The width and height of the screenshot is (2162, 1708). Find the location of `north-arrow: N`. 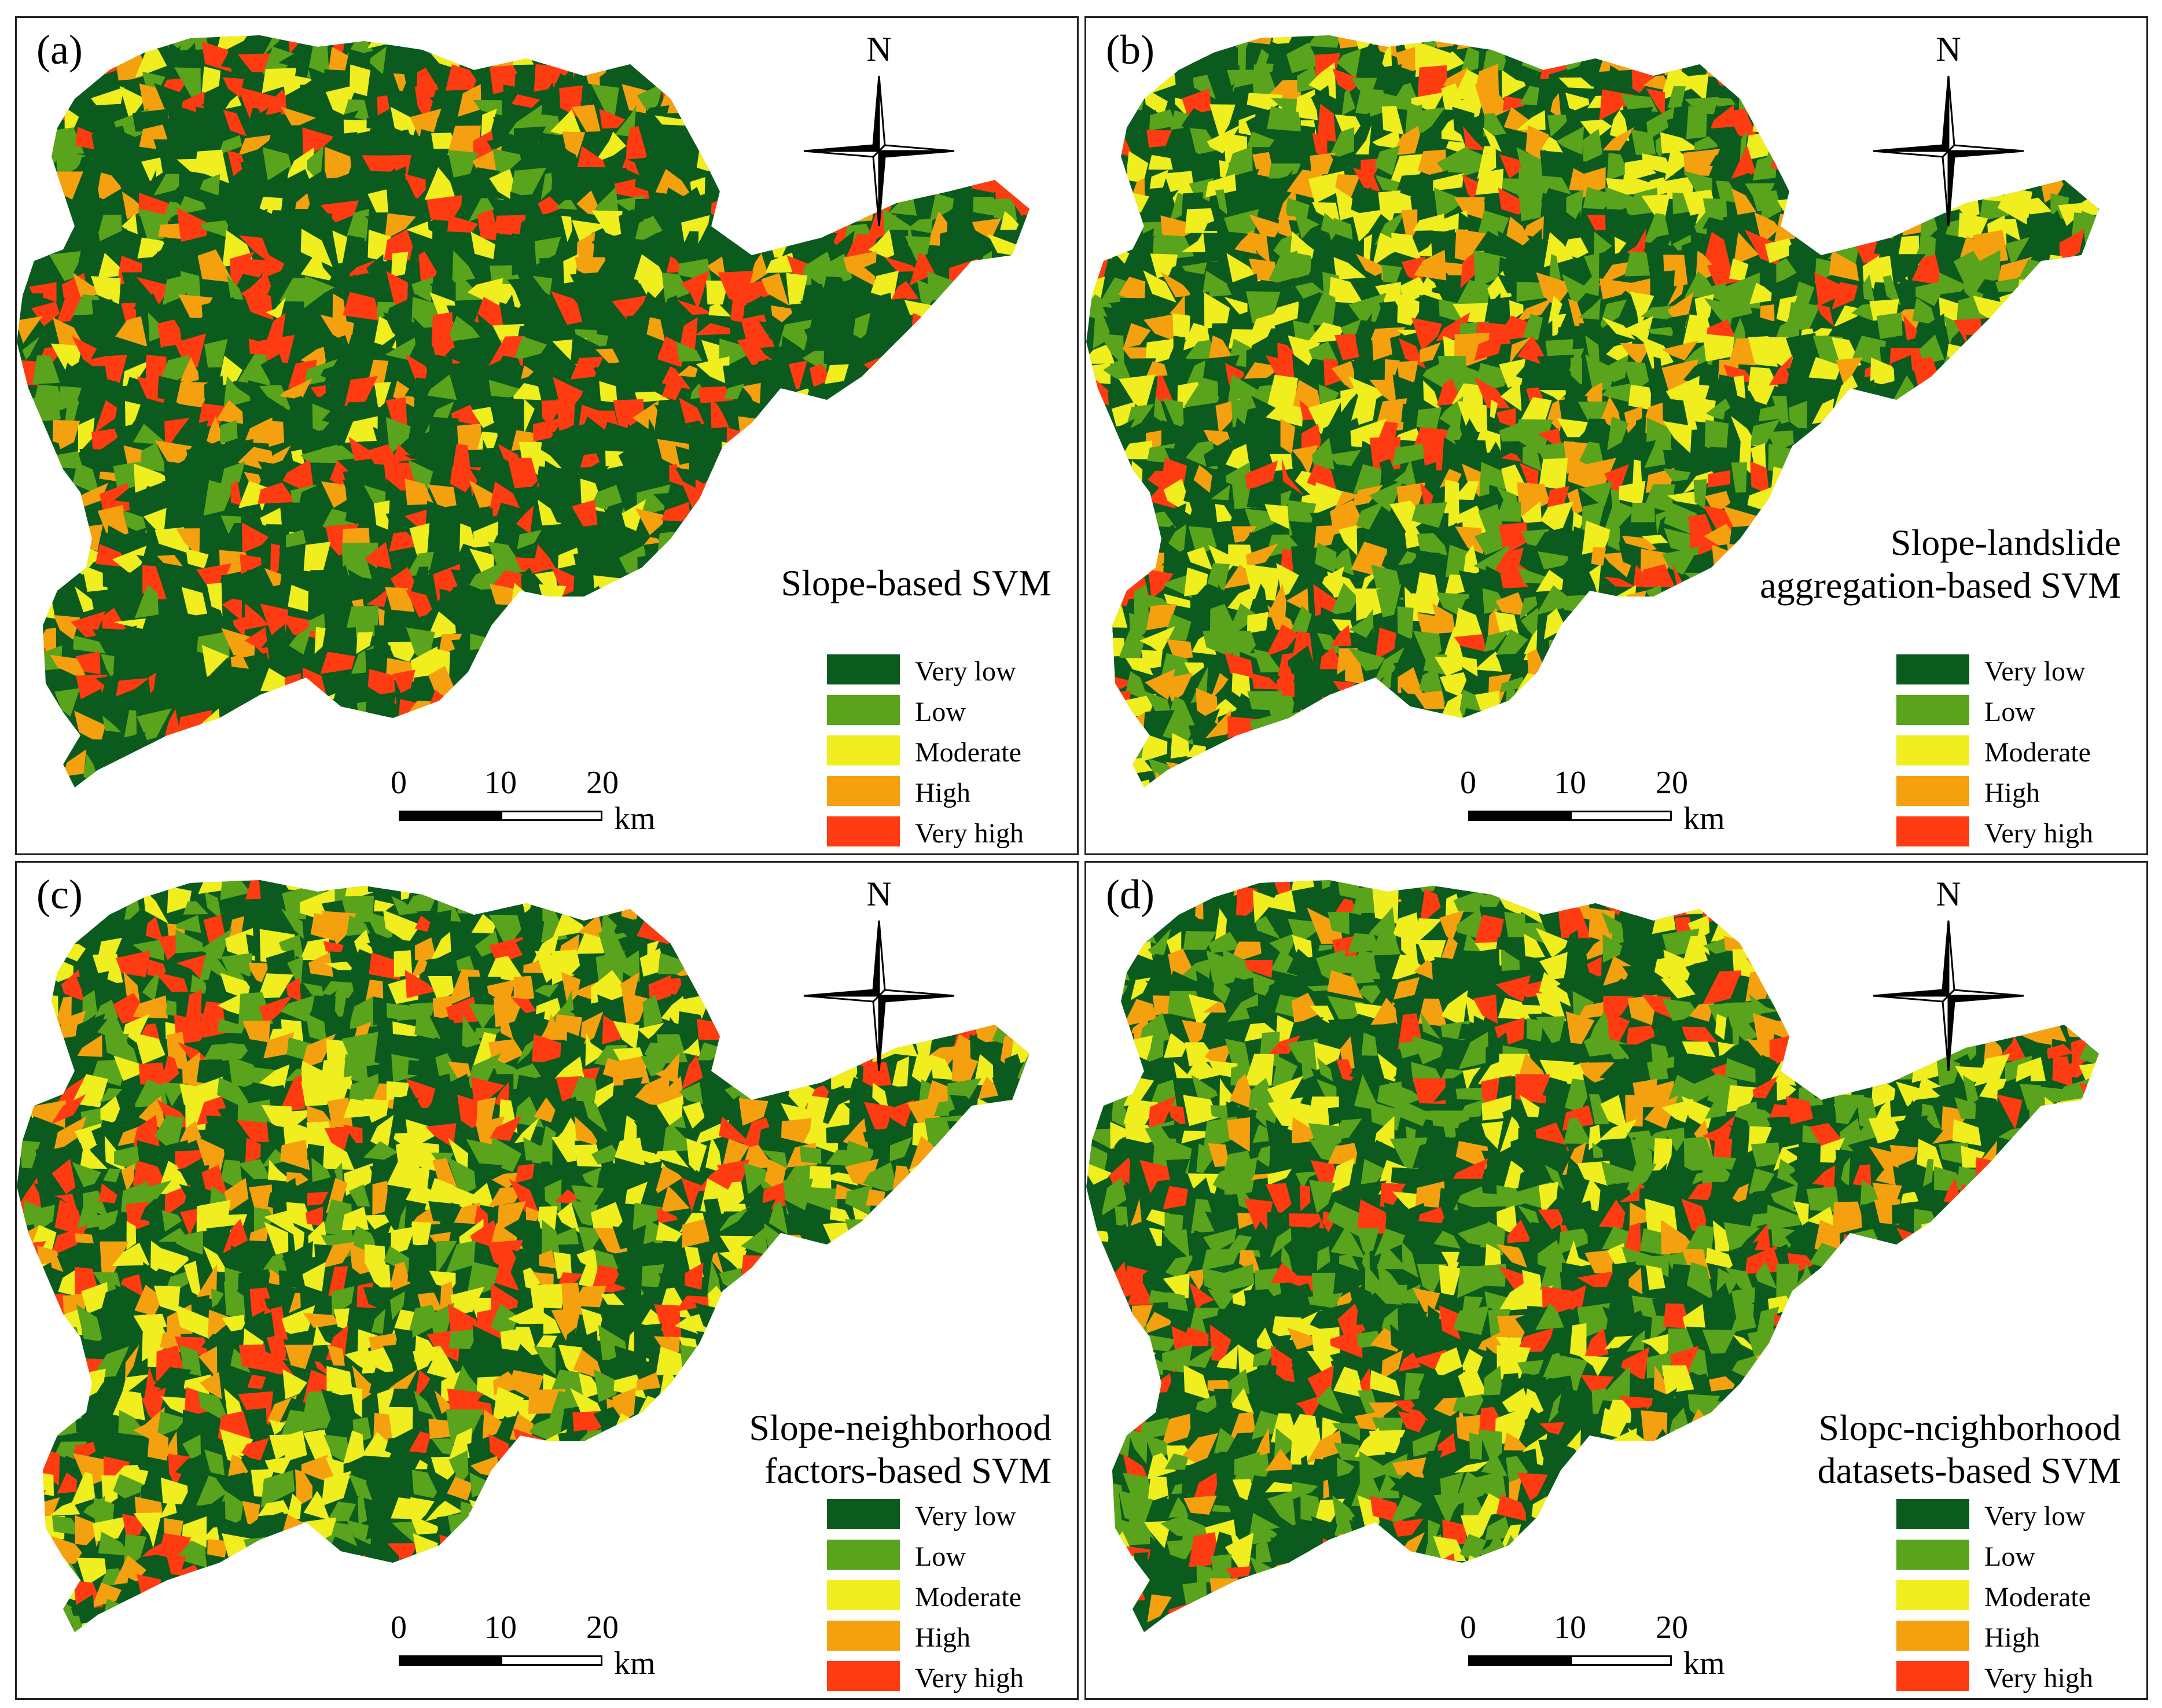

north-arrow: N is located at coordinates (1948, 134).